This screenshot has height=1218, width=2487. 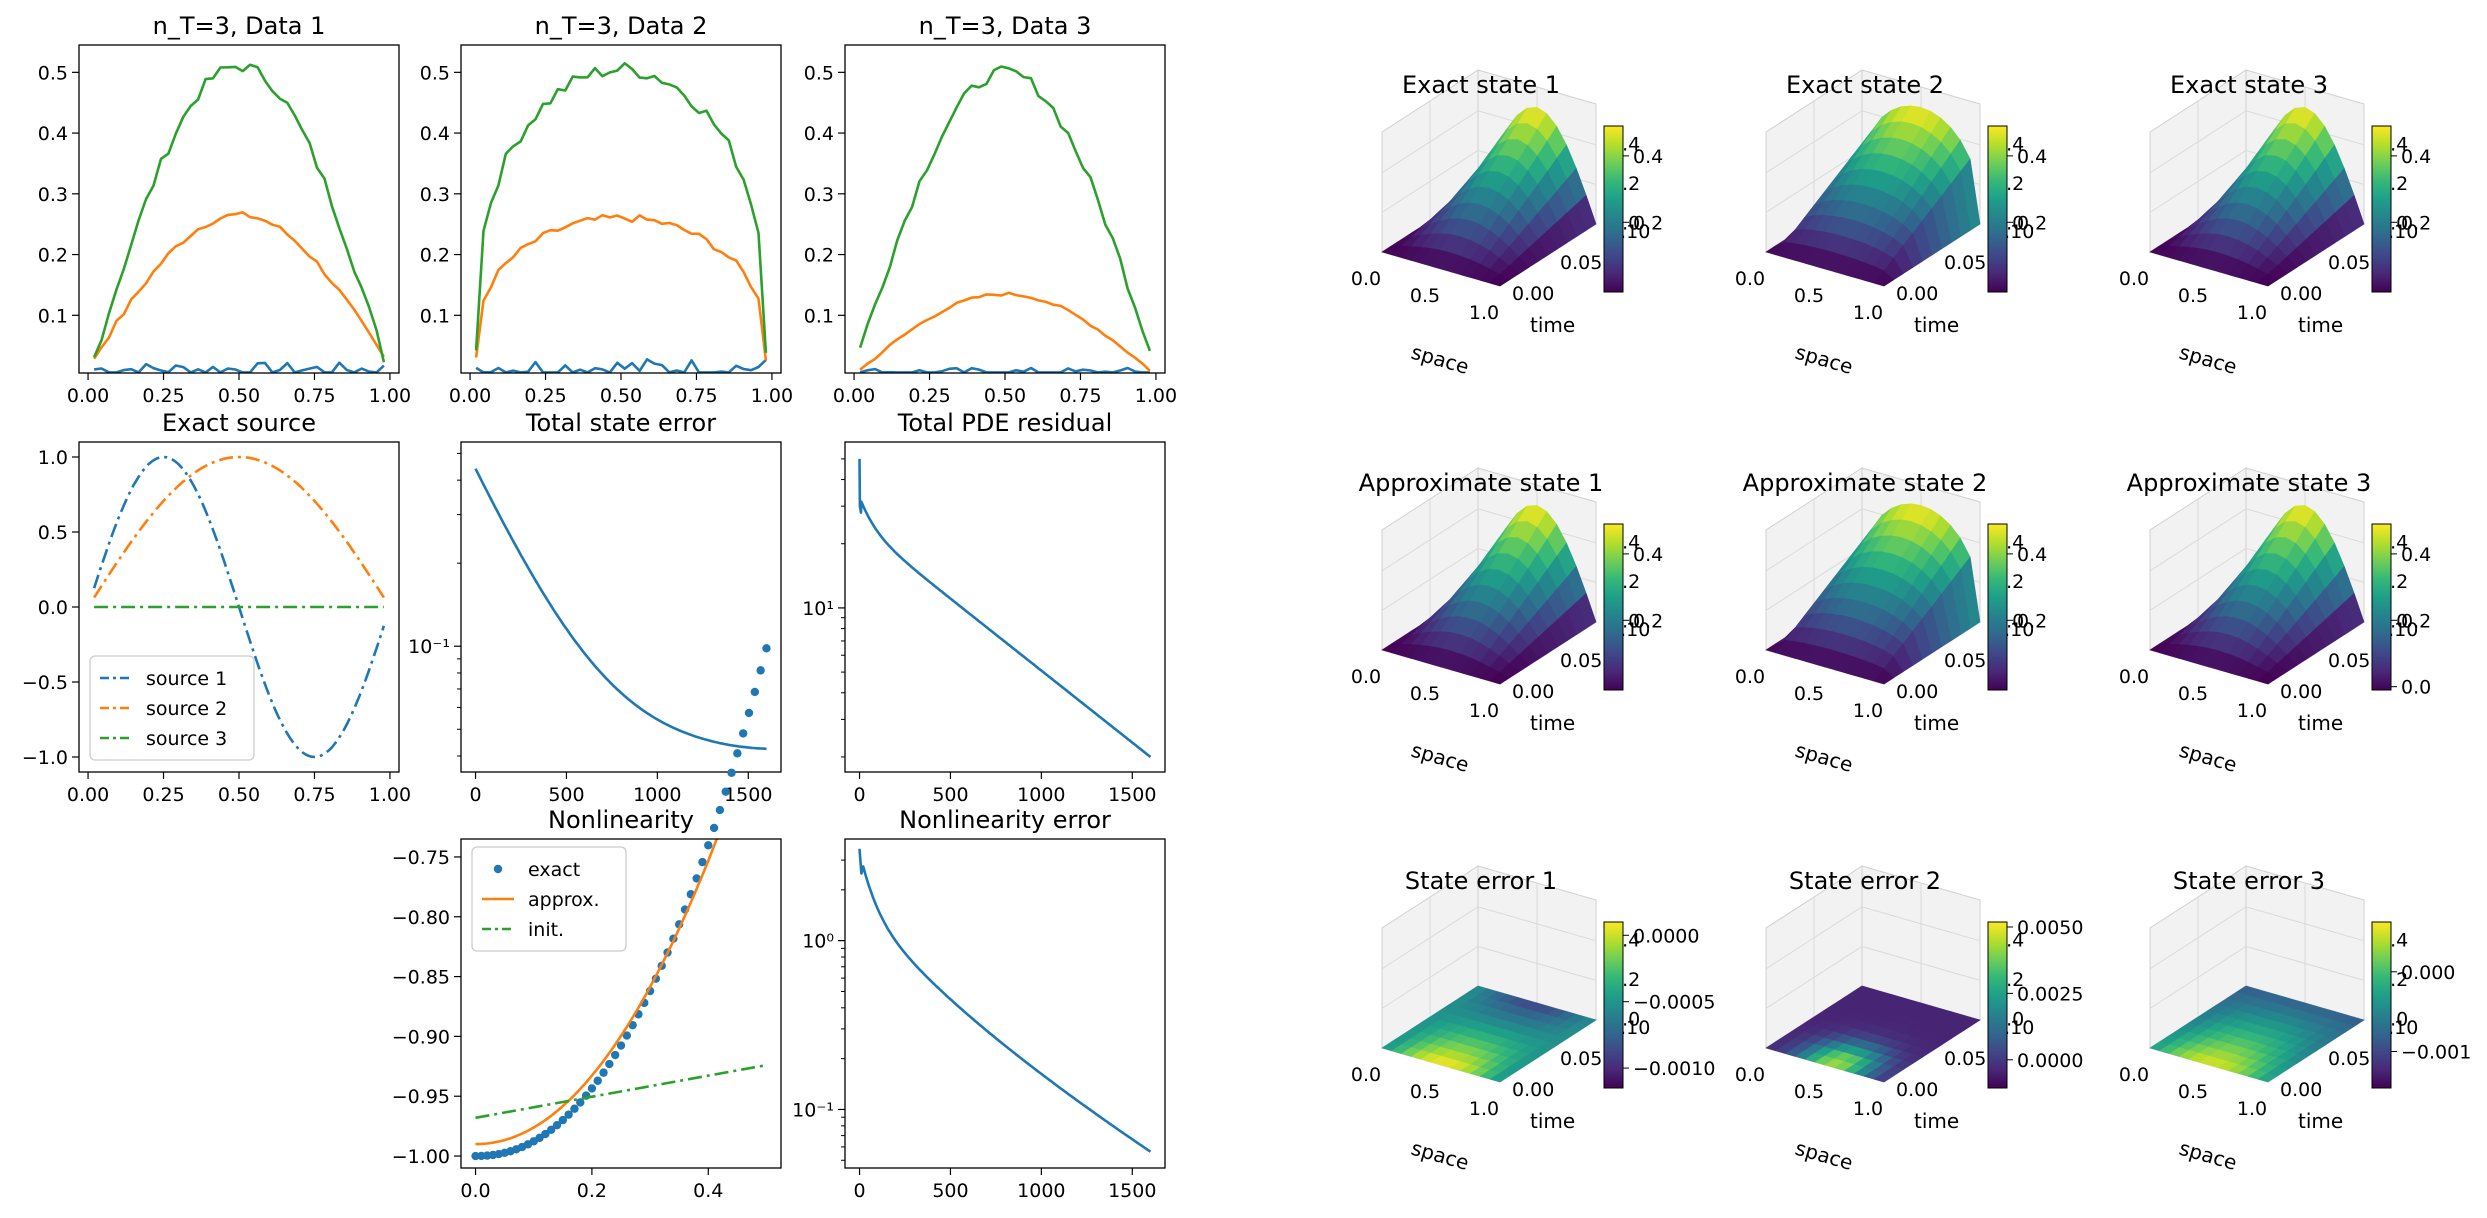 I want to click on surface-title: State error 2, so click(x=1865, y=881).